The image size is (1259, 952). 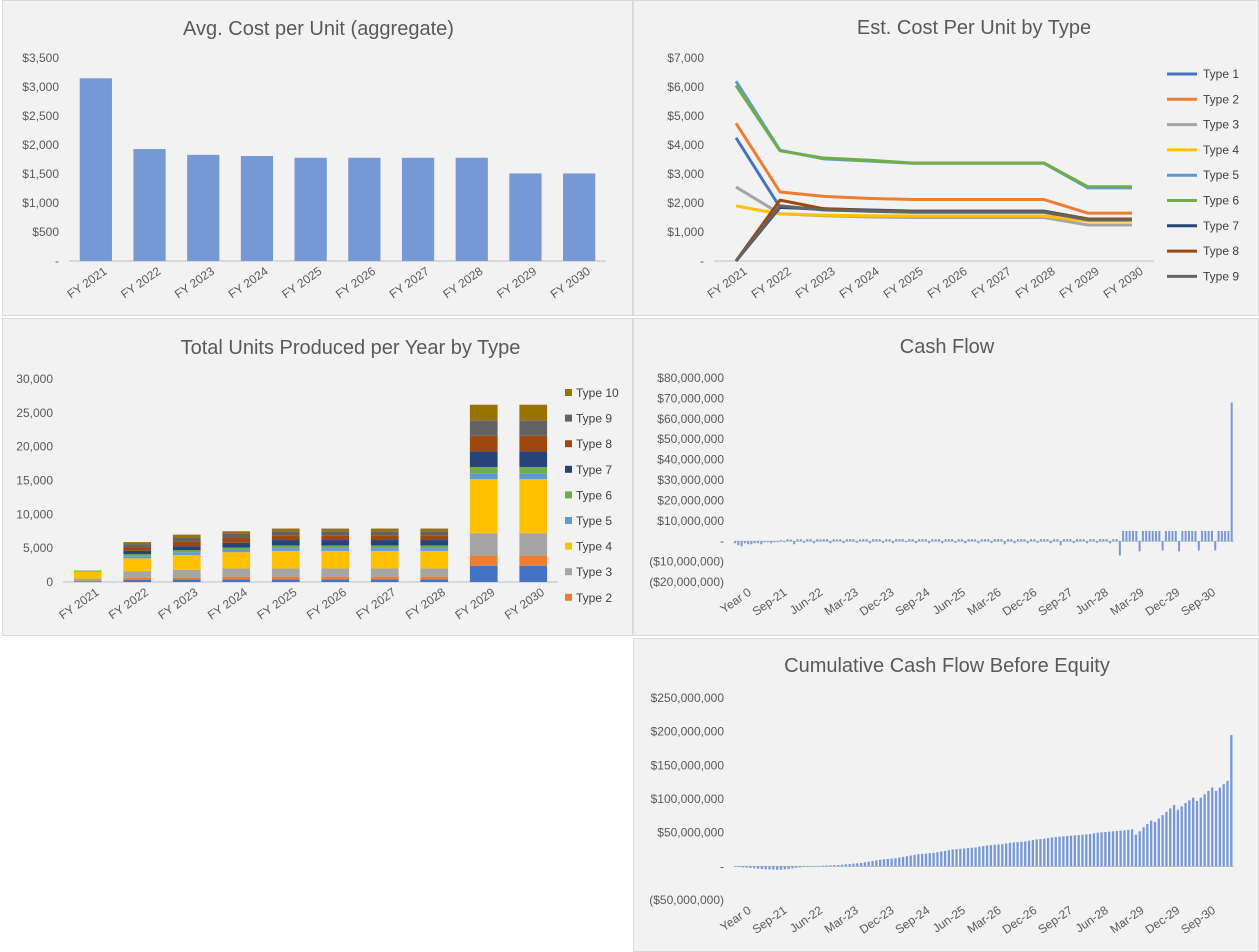 What do you see at coordinates (40, 145) in the screenshot?
I see `y-tick-label: $2,000` at bounding box center [40, 145].